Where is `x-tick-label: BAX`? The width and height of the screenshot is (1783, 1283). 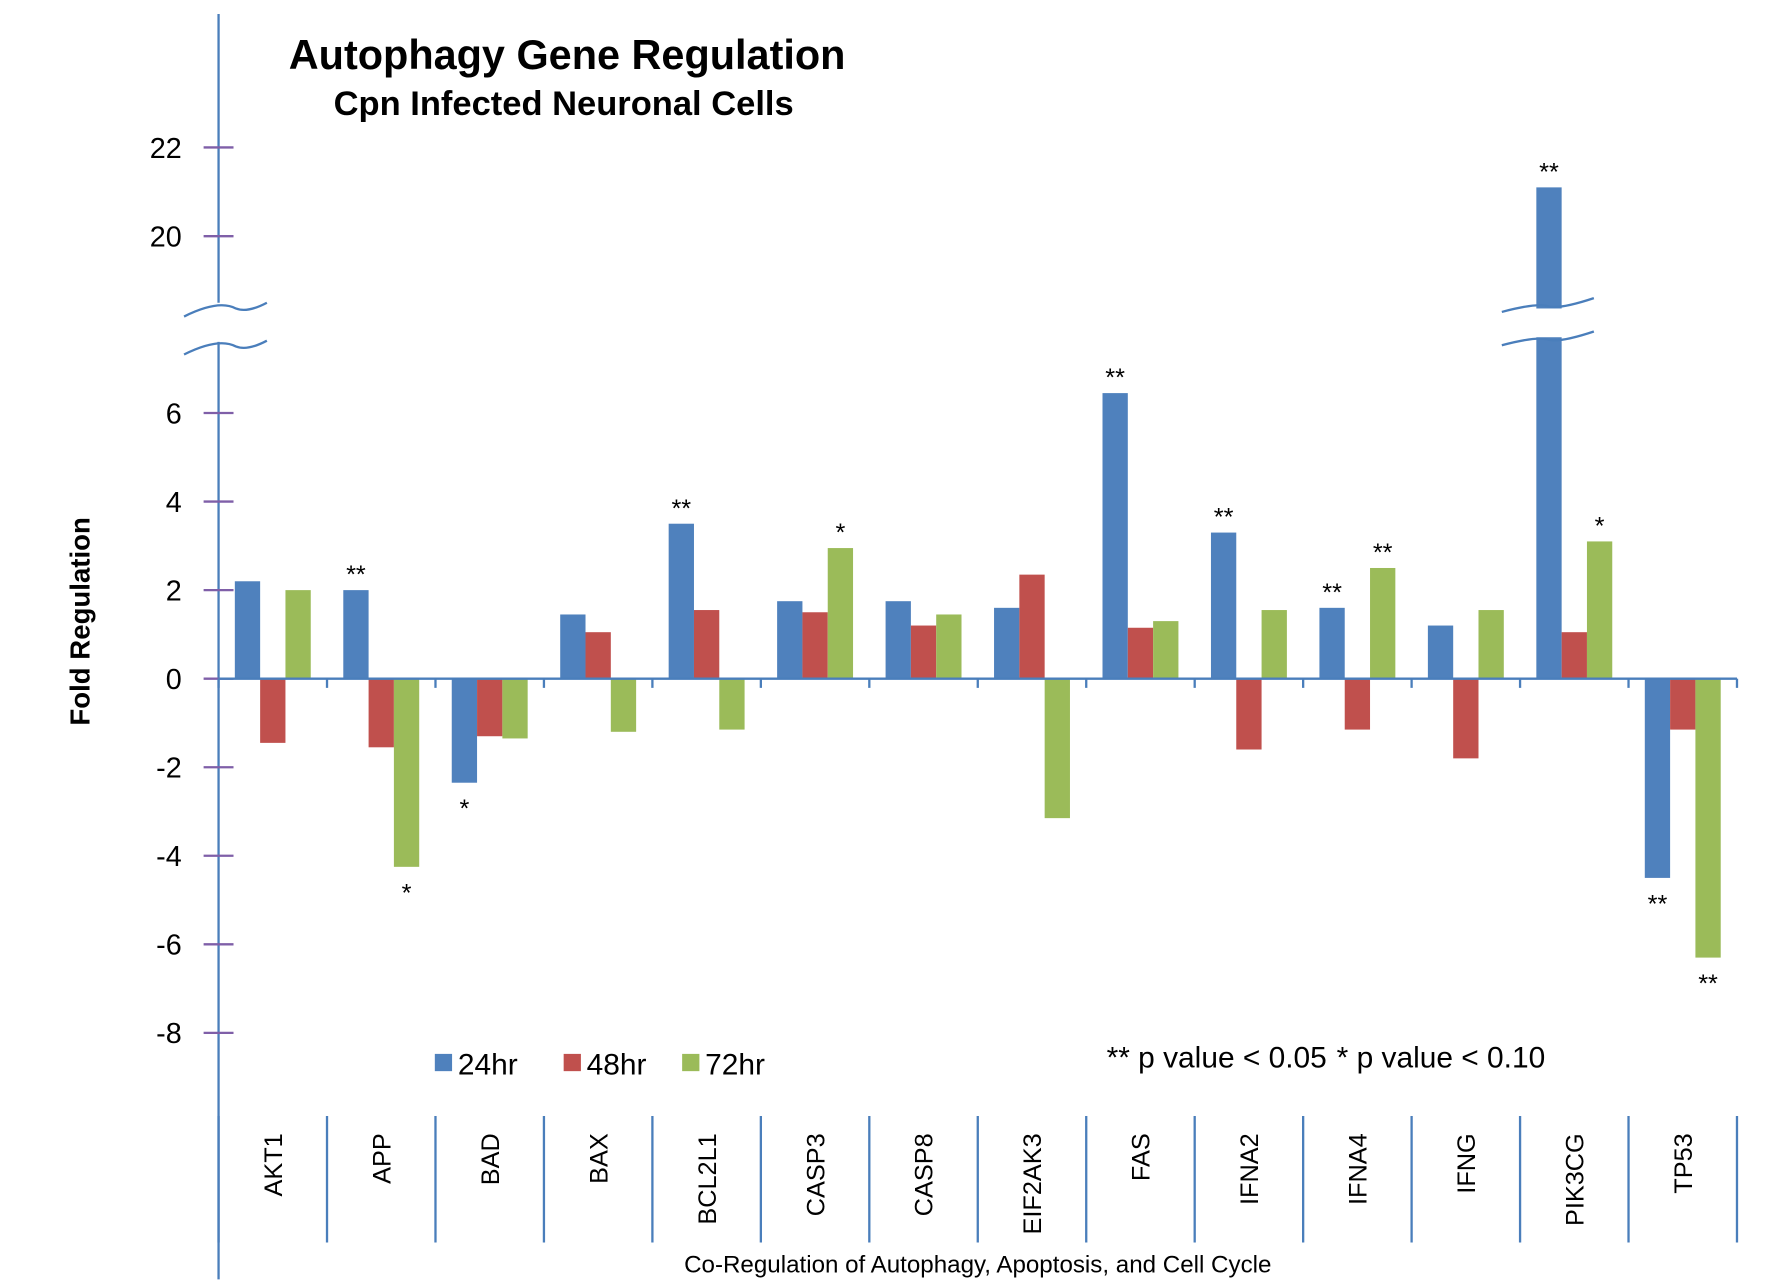 x-tick-label: BAX is located at coordinates (599, 1158).